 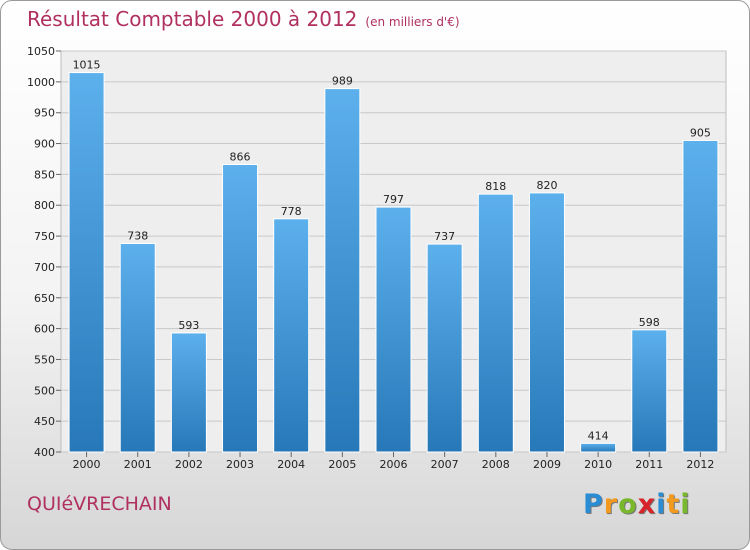 What do you see at coordinates (445, 464) in the screenshot?
I see `x-tick-label: 2007` at bounding box center [445, 464].